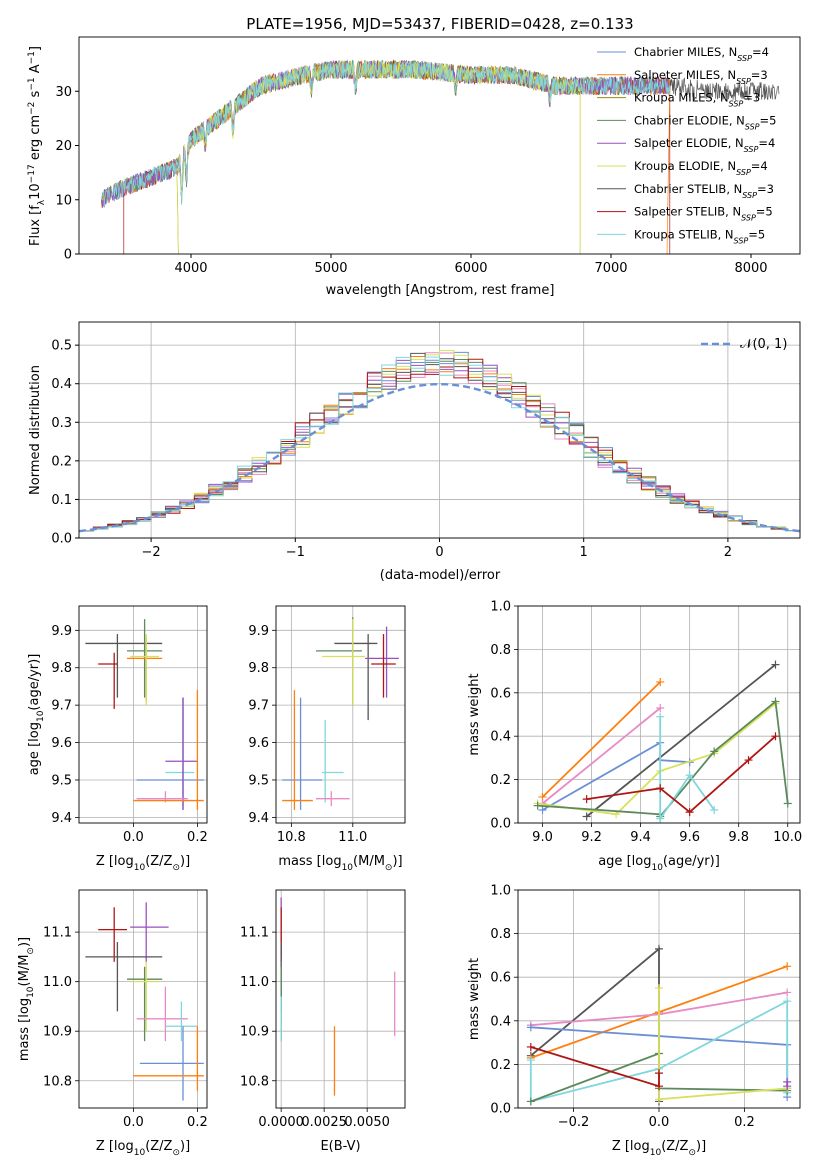 Image resolution: width=819 pixels, height=1170 pixels. What do you see at coordinates (330, 268) in the screenshot?
I see `spectrum-xtick-label: 5000` at bounding box center [330, 268].